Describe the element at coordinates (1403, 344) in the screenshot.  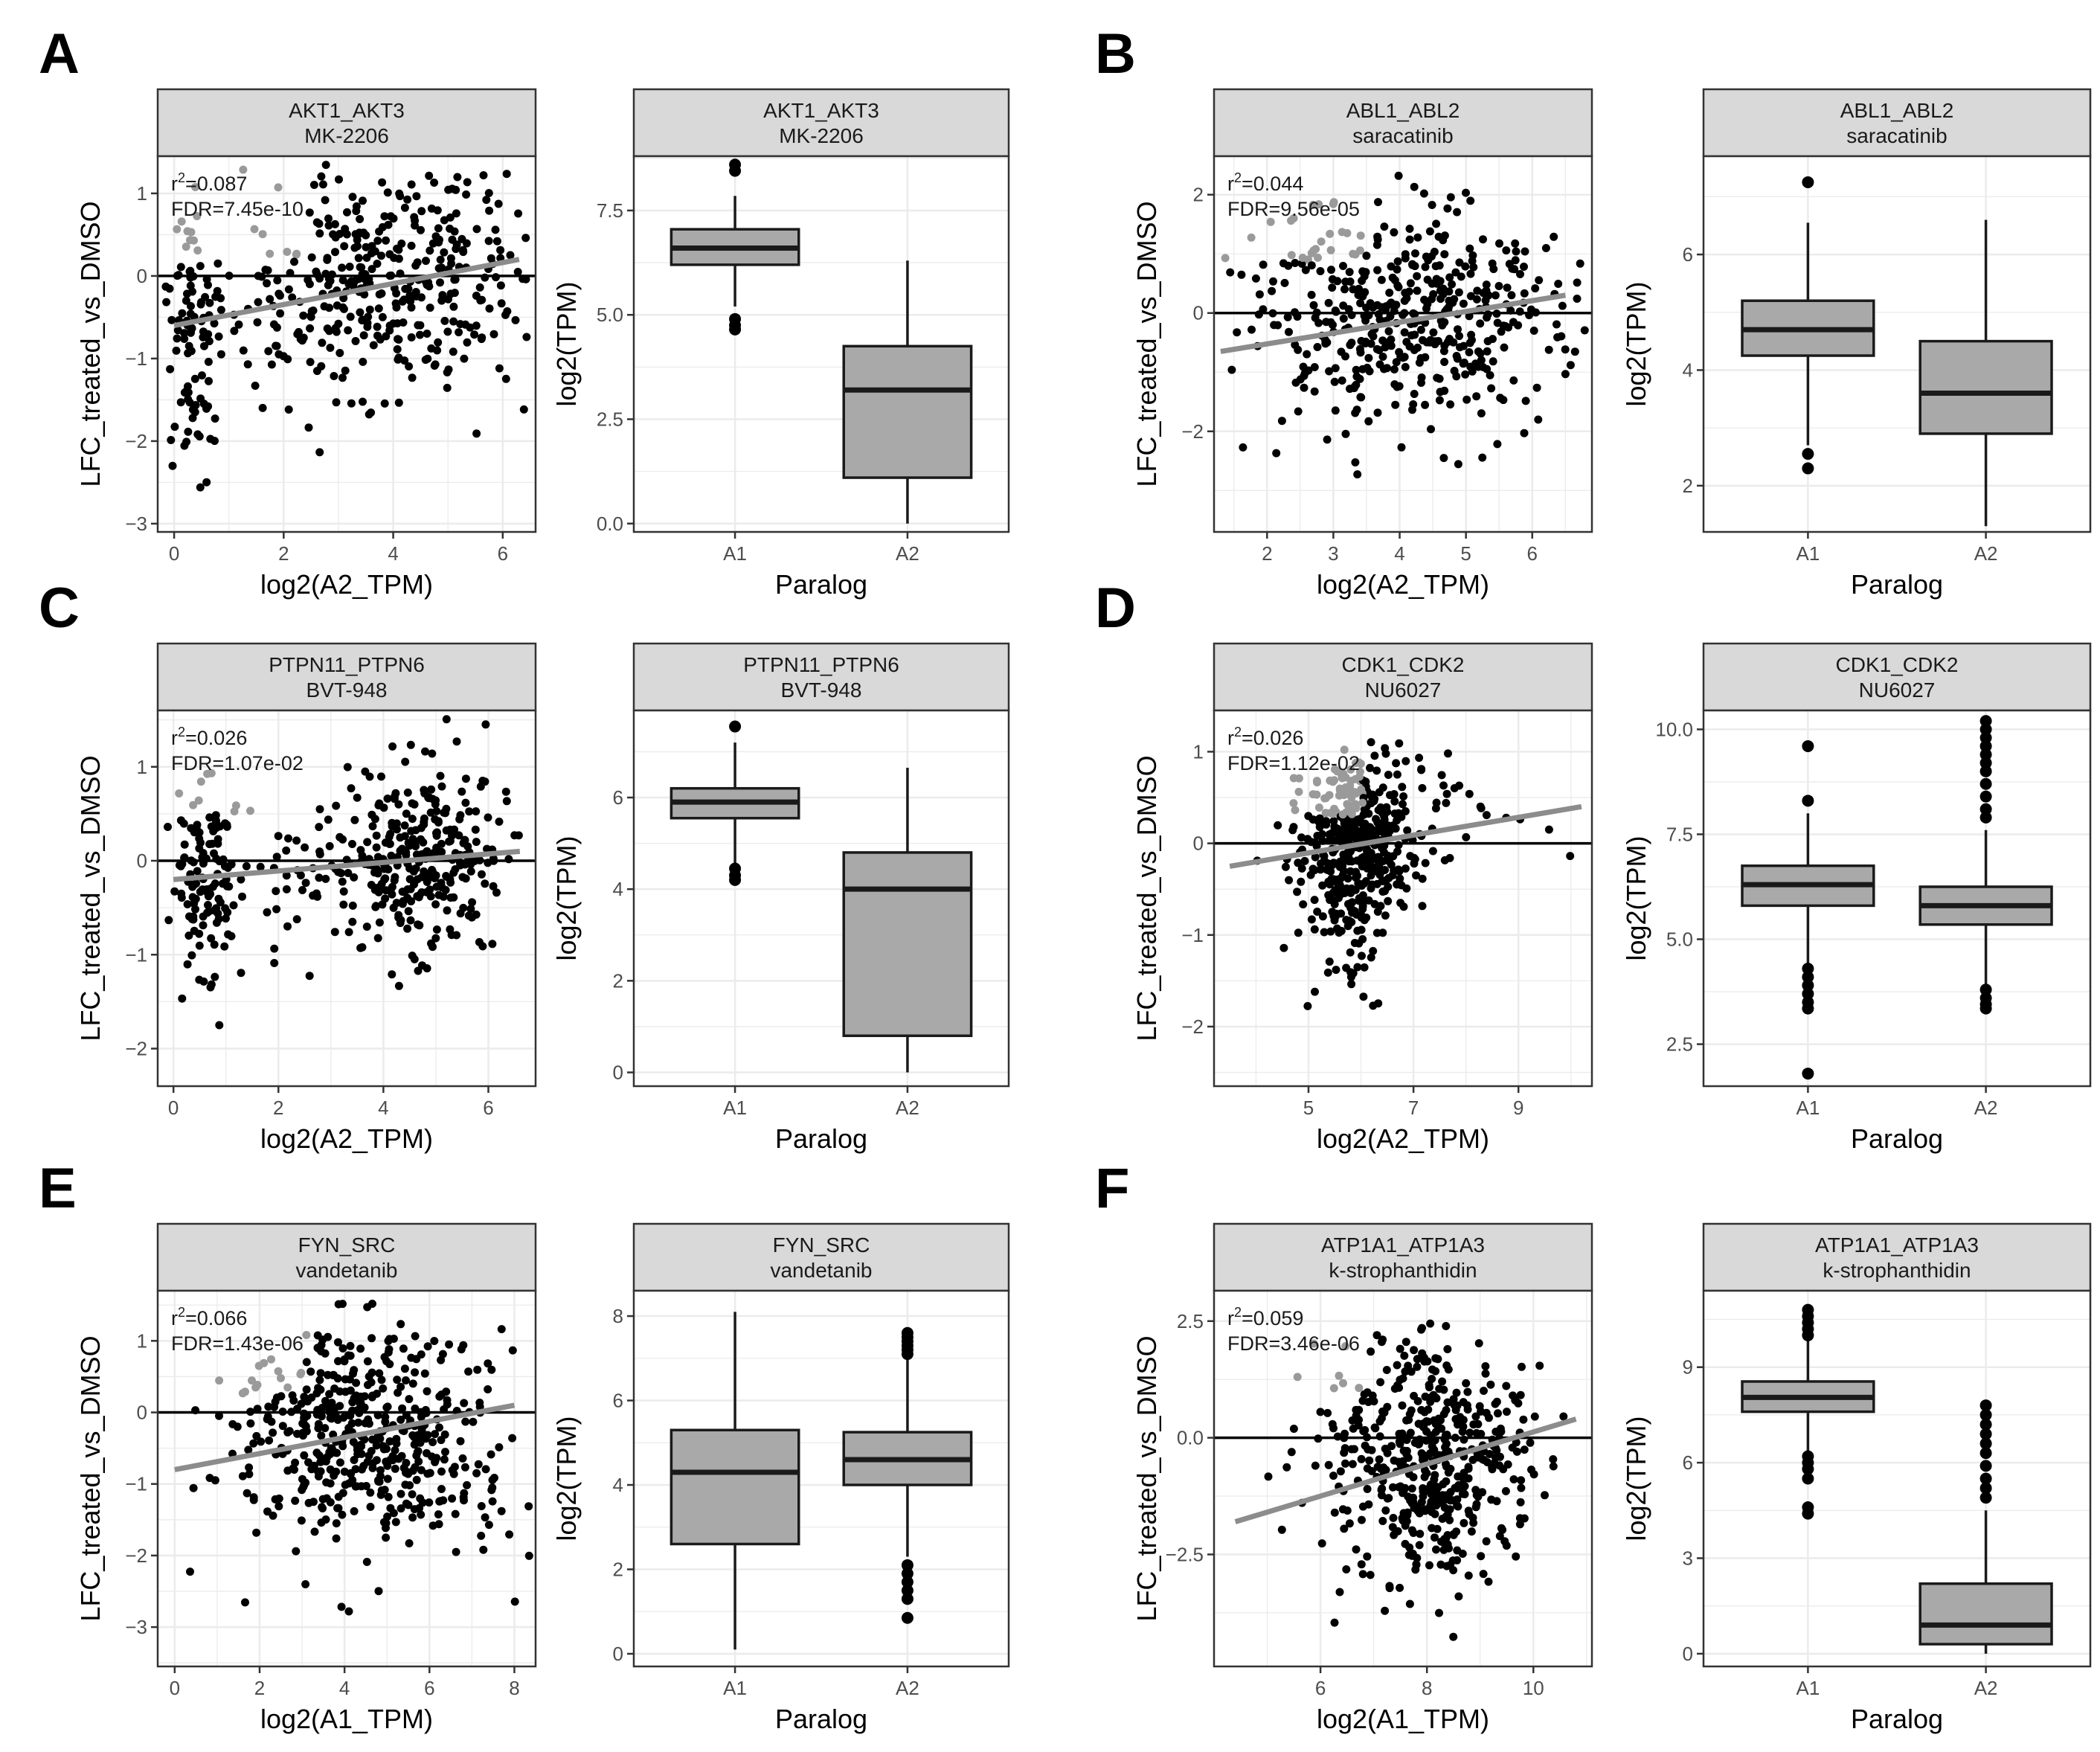
I see `plot-border` at that location.